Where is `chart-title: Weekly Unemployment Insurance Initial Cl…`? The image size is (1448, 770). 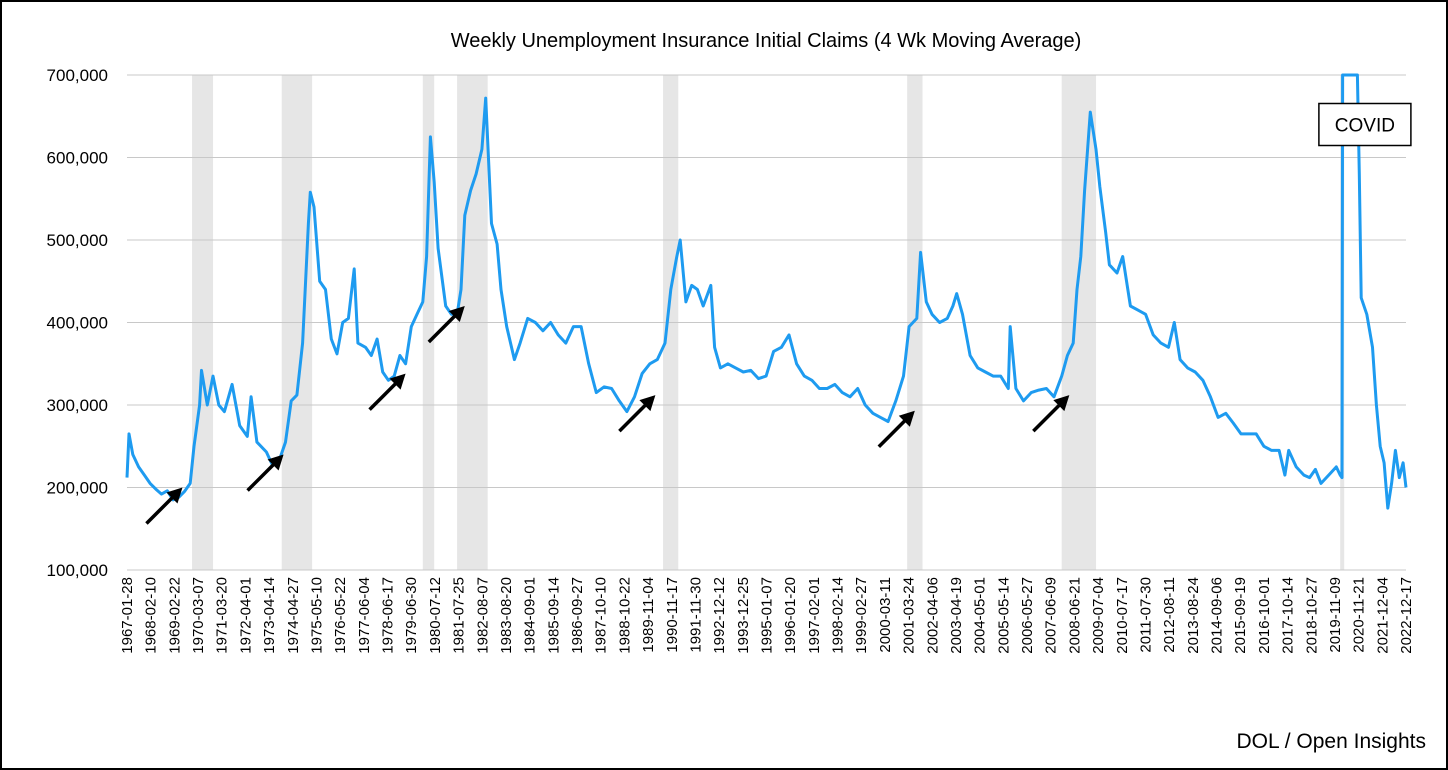
chart-title: Weekly Unemployment Insurance Initial Cl… is located at coordinates (766, 41).